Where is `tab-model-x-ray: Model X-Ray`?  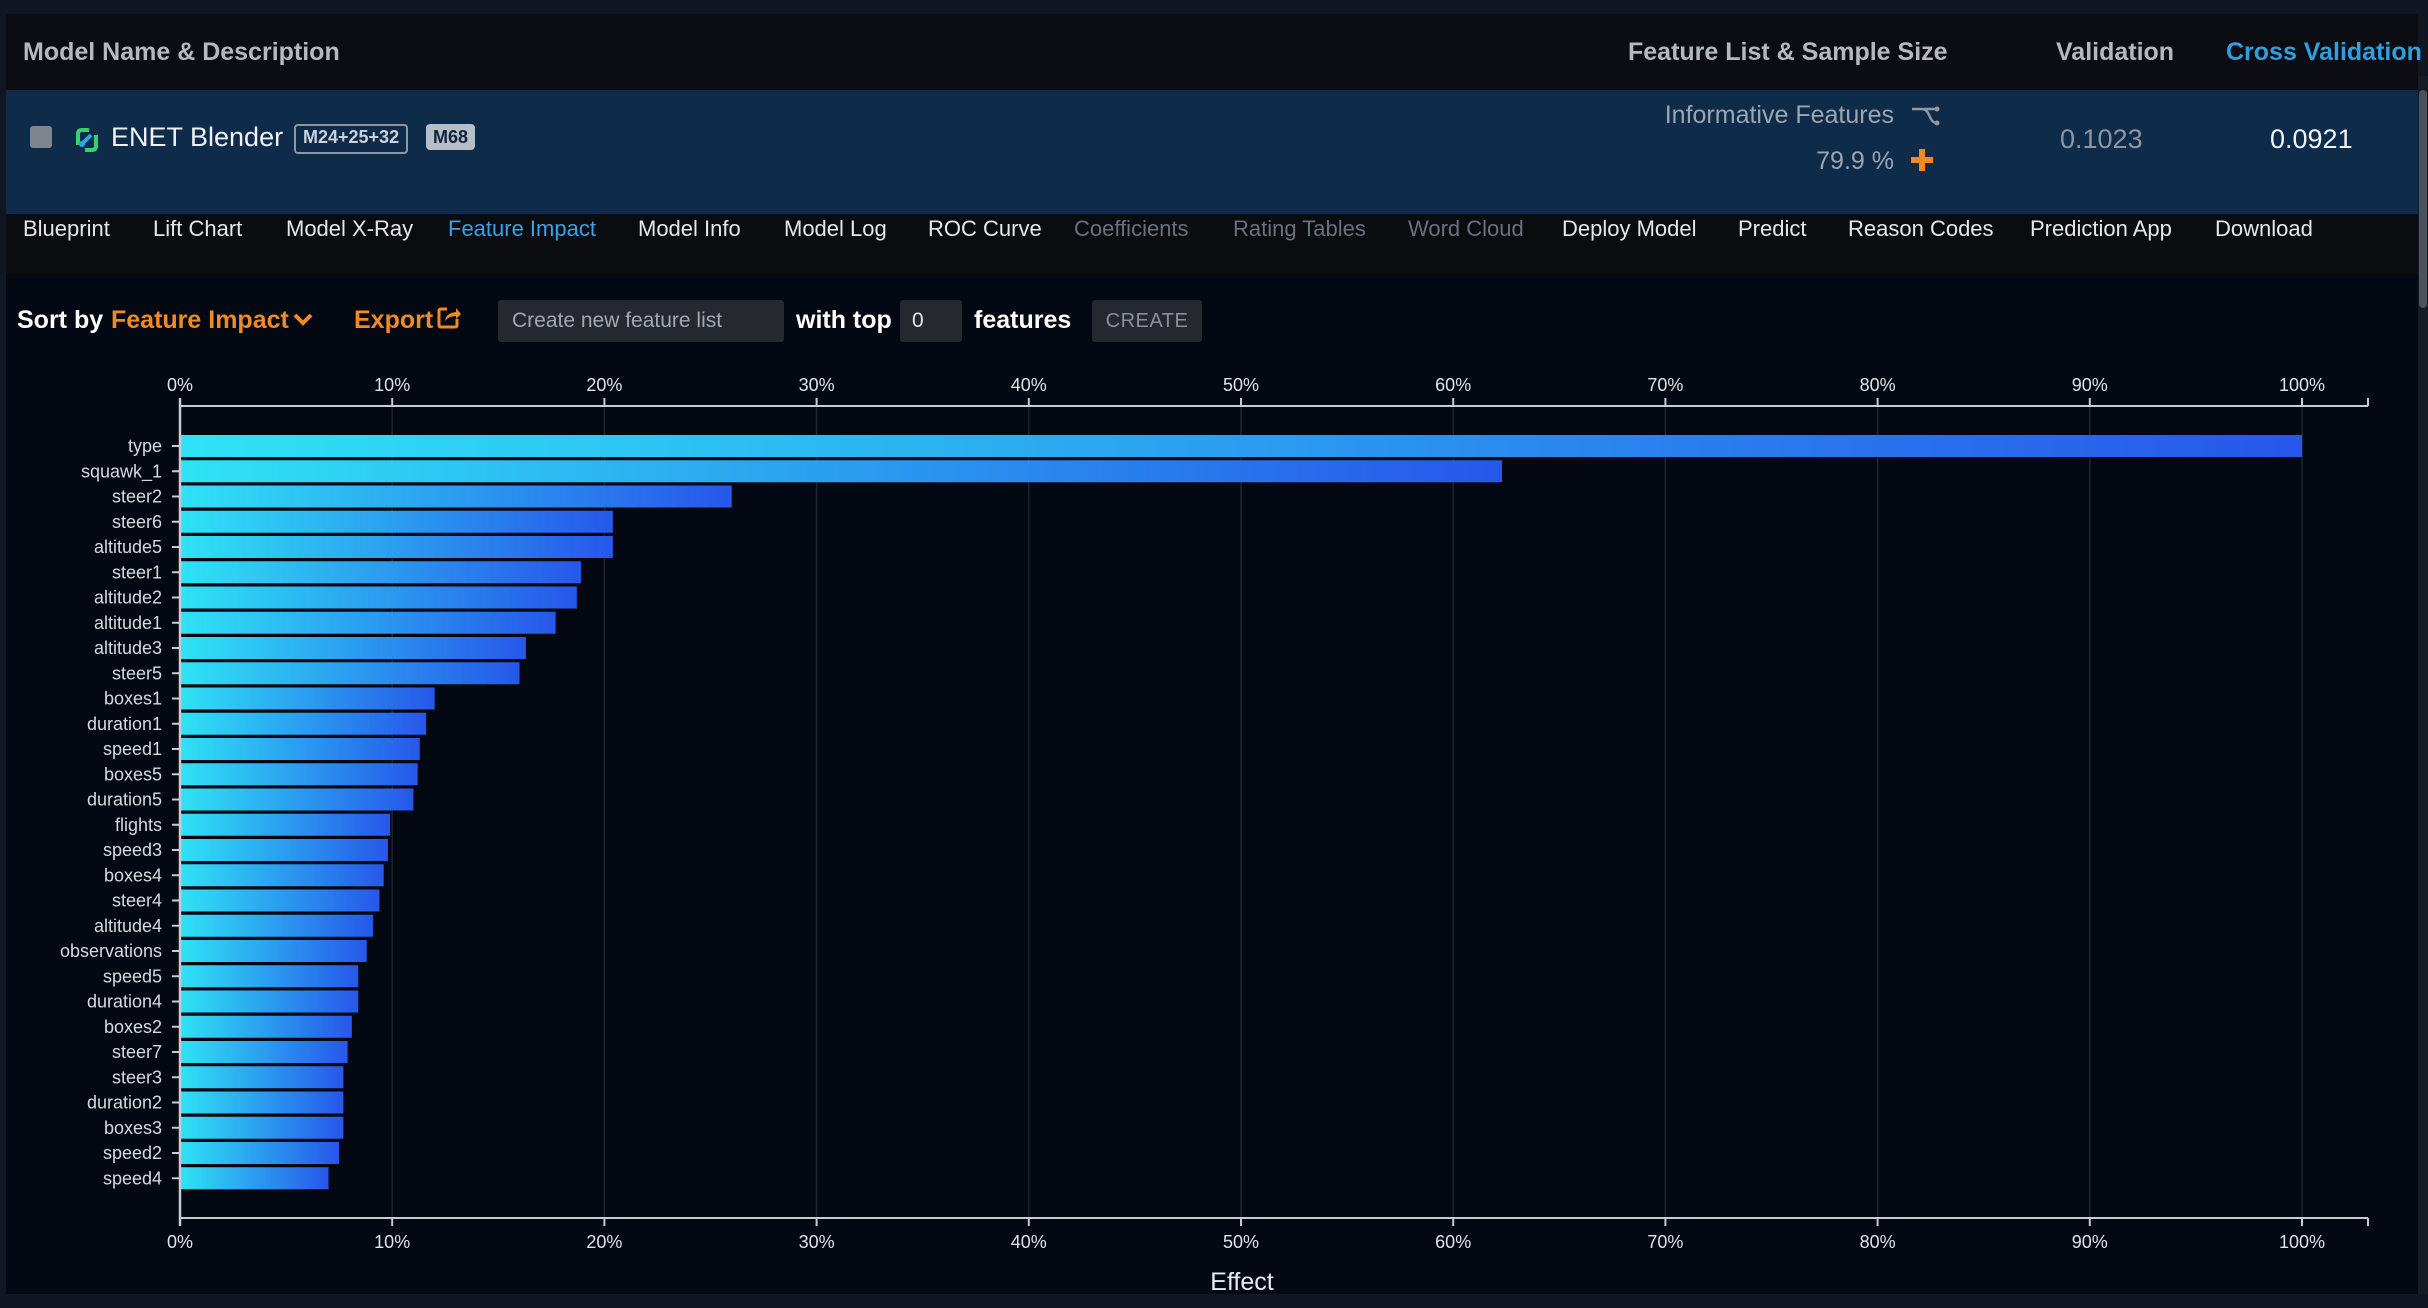 tab-model-x-ray: Model X-Ray is located at coordinates (350, 228).